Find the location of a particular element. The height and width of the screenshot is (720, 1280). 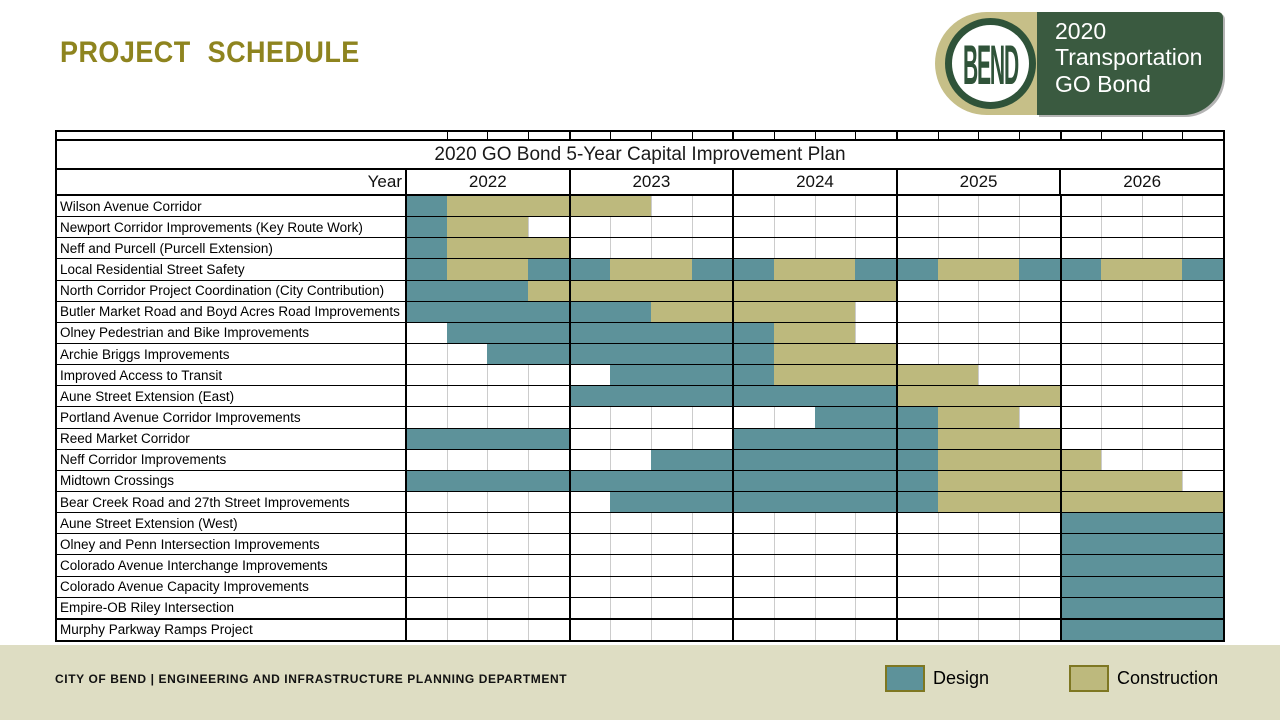

year-column-header: 2025 is located at coordinates (977, 182).